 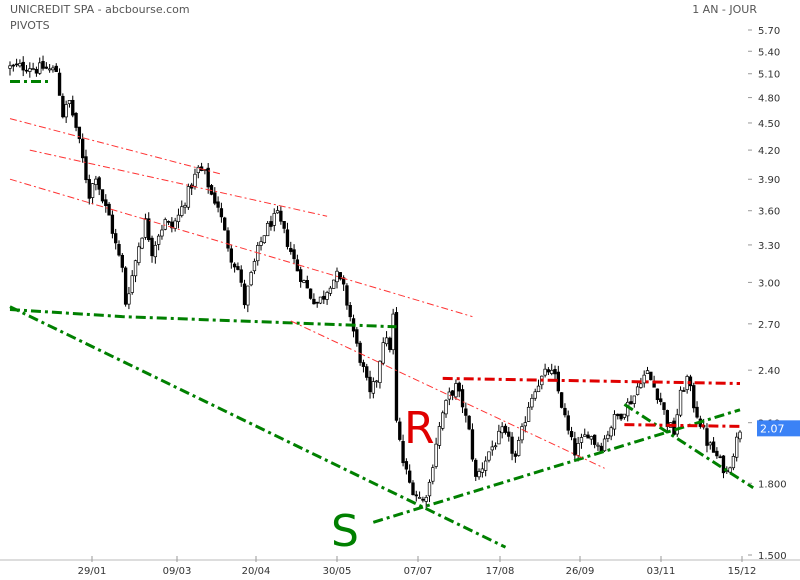 I want to click on last-price-box, so click(x=778, y=428).